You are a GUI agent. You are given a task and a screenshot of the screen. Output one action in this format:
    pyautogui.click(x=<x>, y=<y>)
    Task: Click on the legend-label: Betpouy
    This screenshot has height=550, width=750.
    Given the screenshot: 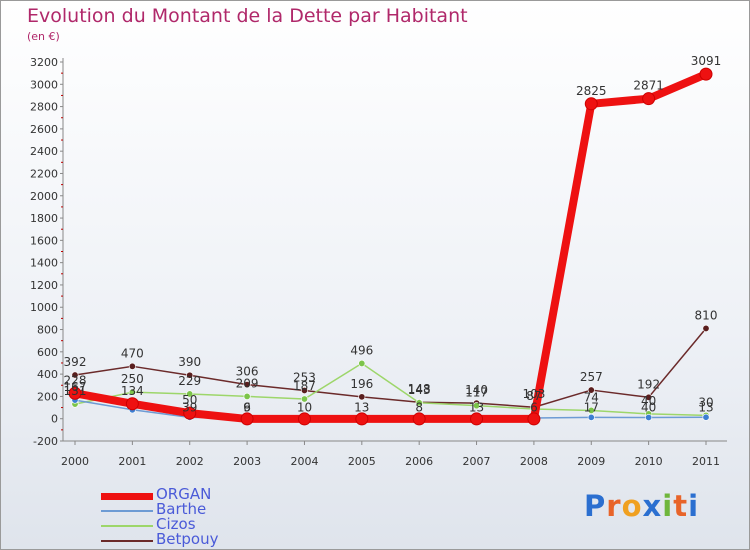 What is the action you would take?
    pyautogui.click(x=187, y=539)
    